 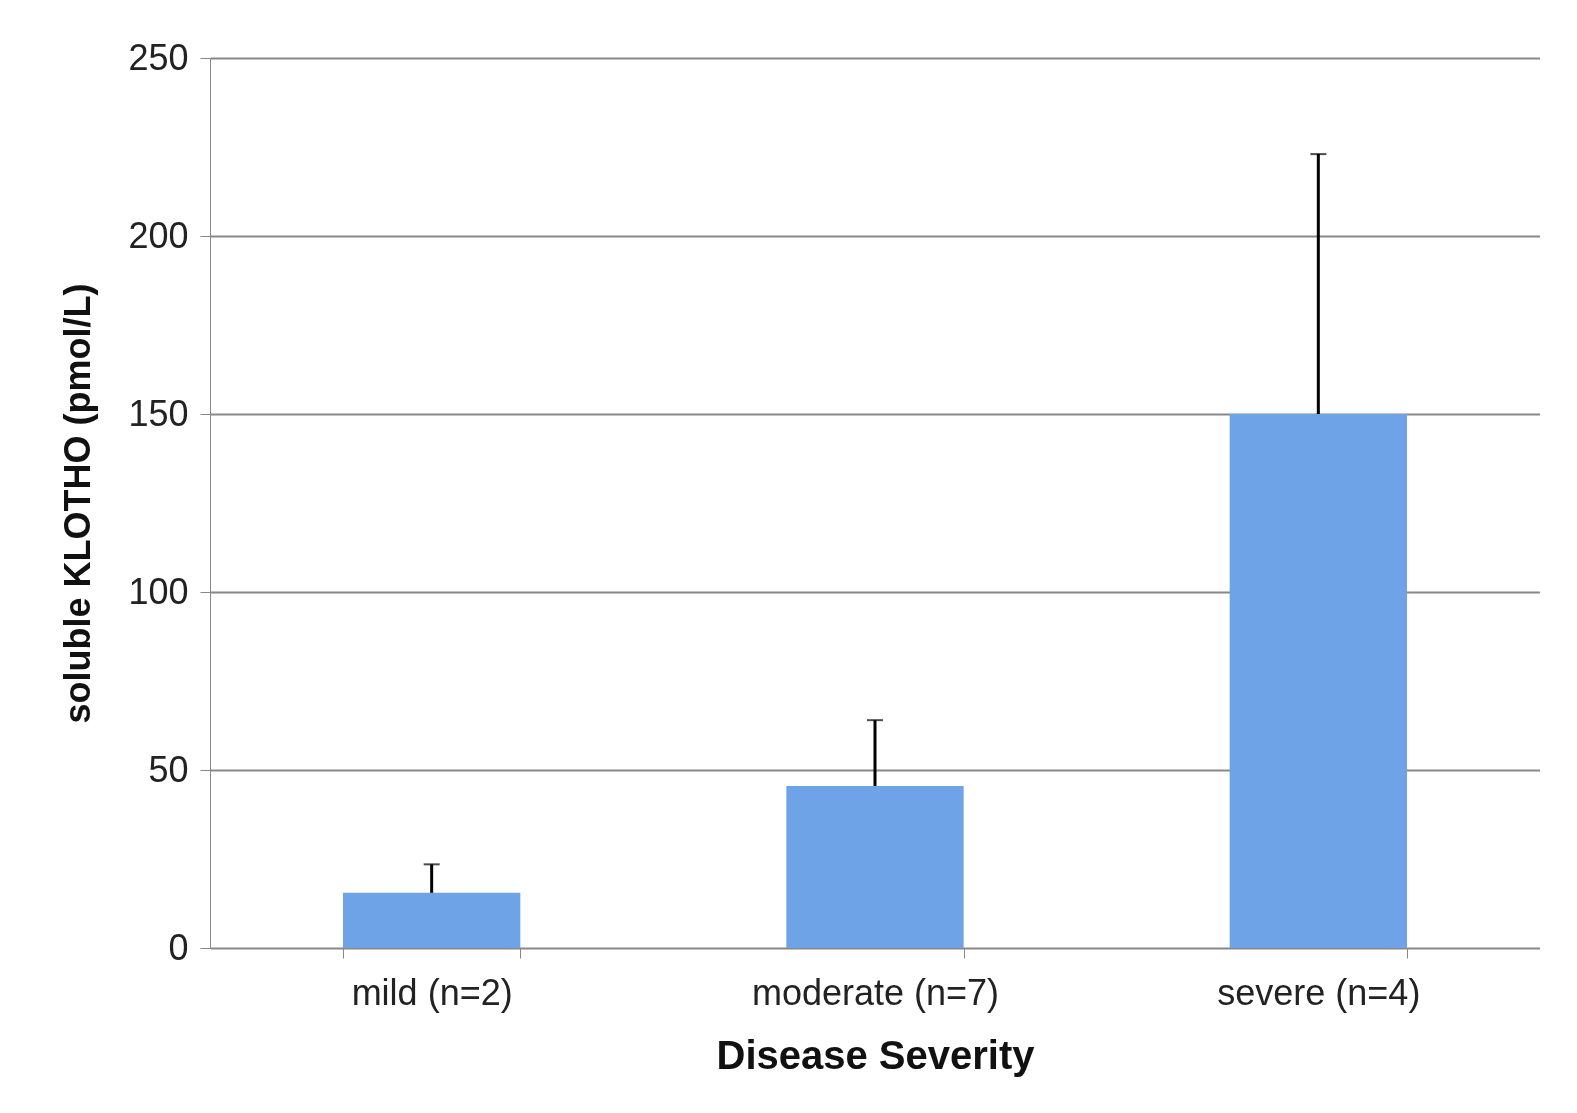 I want to click on y-tick-label: 100, so click(x=158, y=591).